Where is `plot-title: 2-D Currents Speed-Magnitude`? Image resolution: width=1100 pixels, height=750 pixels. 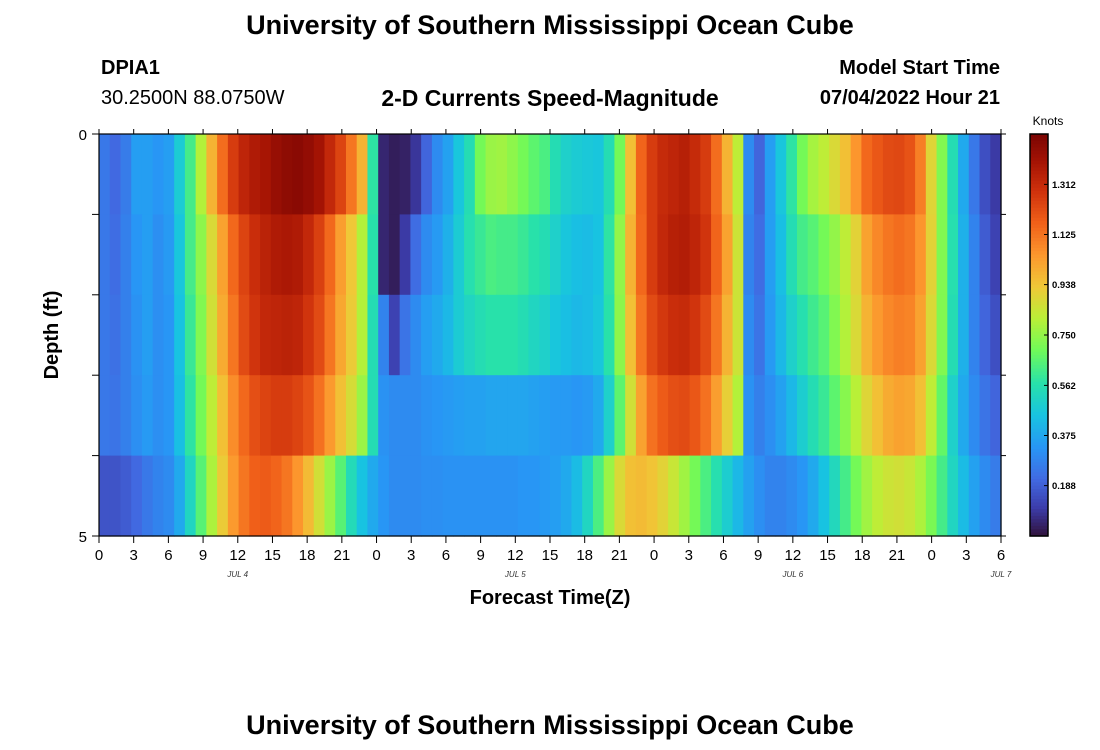 plot-title: 2-D Currents Speed-Magnitude is located at coordinates (550, 98).